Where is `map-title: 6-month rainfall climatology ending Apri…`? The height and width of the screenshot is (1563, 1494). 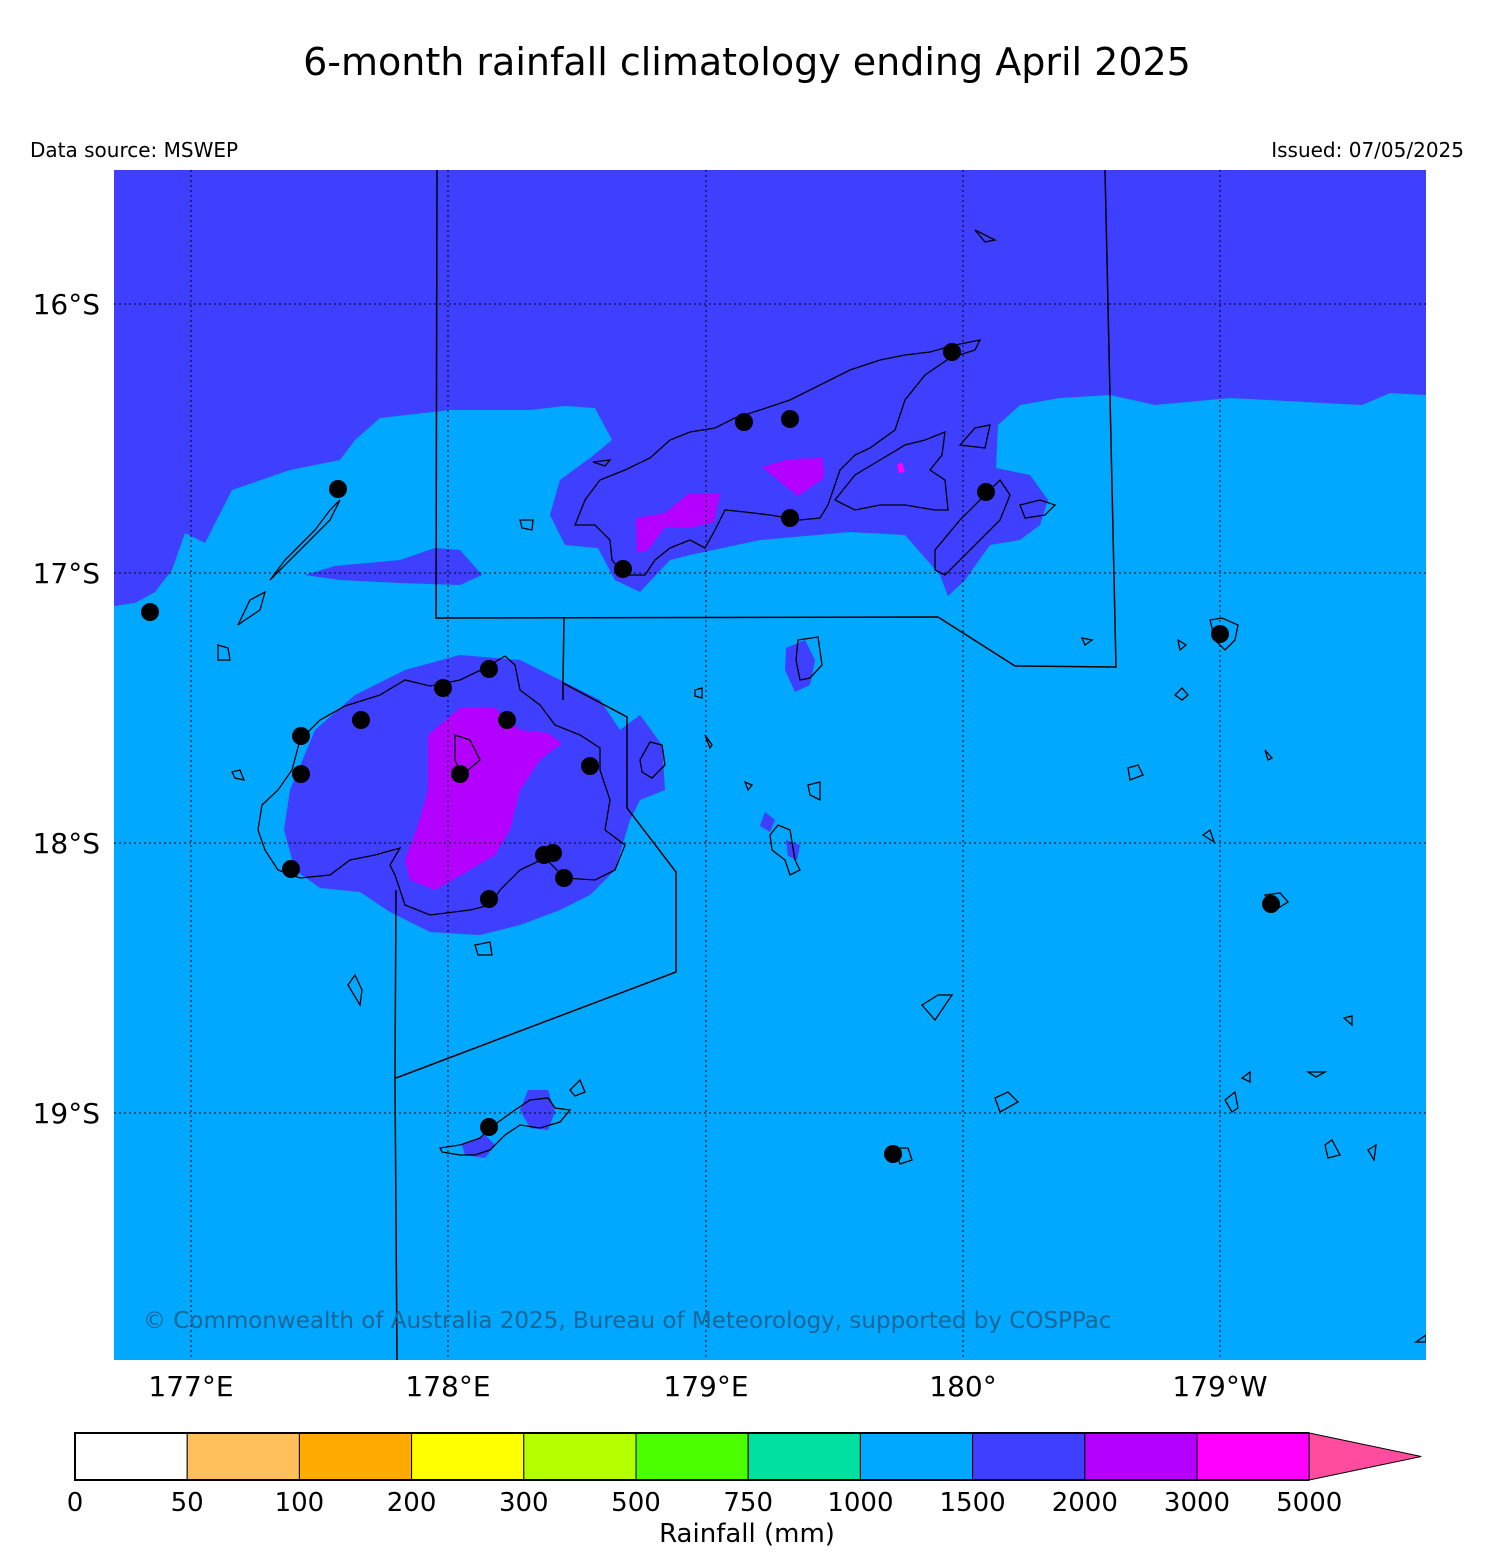
map-title: 6-month rainfall climatology ending Apri… is located at coordinates (747, 62).